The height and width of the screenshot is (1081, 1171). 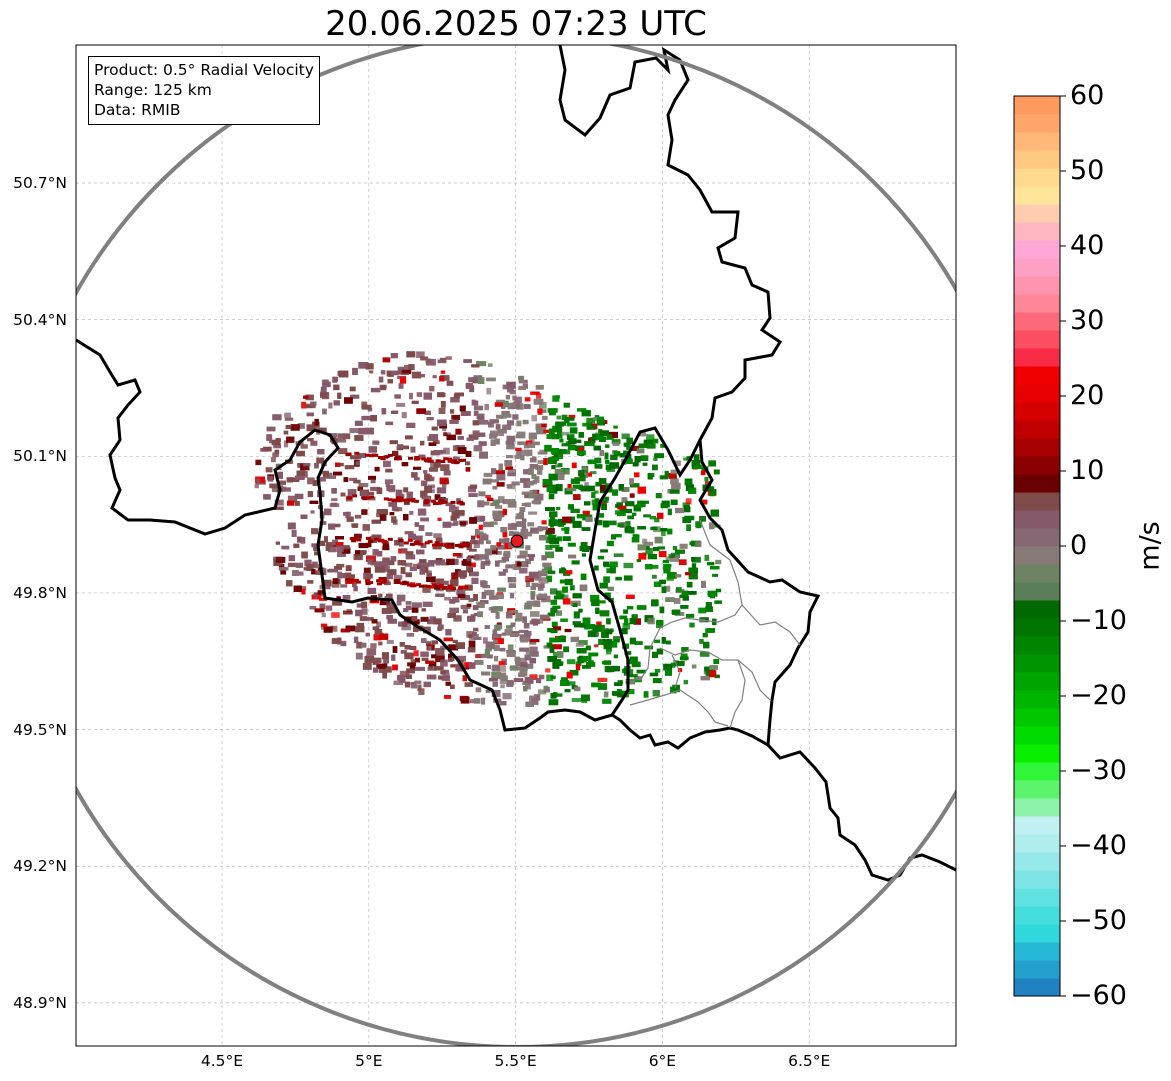 I want to click on colorbar-tick-label: −40, so click(x=1098, y=845).